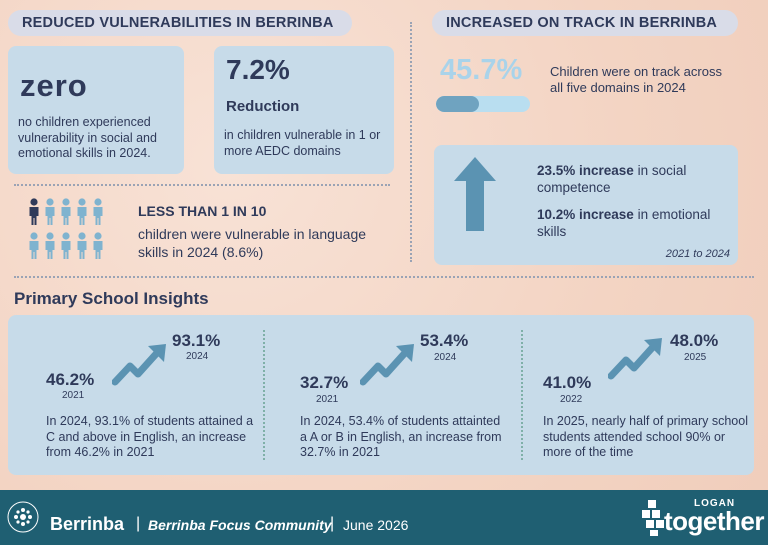 Image resolution: width=768 pixels, height=545 pixels. Describe the element at coordinates (695, 357) in the screenshot. I see `insight-3-to-year: 2025` at that location.